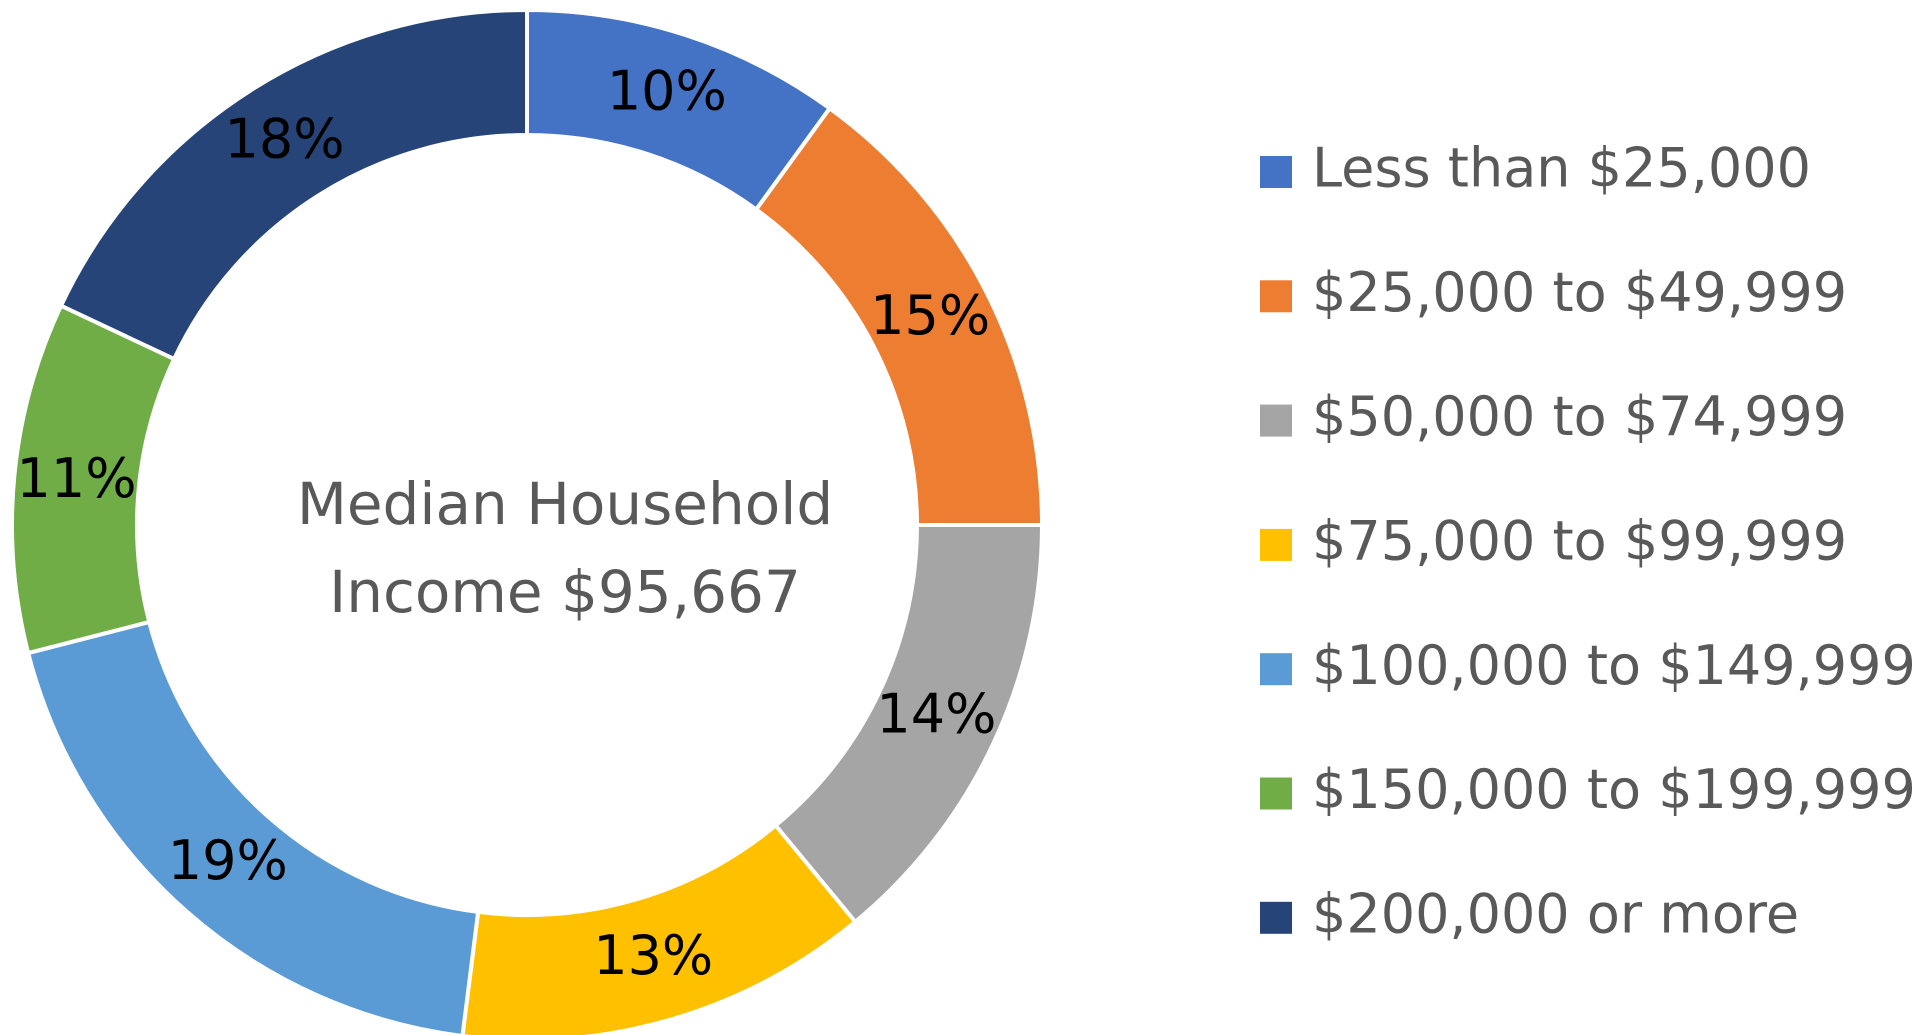 This screenshot has width=1921, height=1035. What do you see at coordinates (228, 860) in the screenshot?
I see `data-label: 19%` at bounding box center [228, 860].